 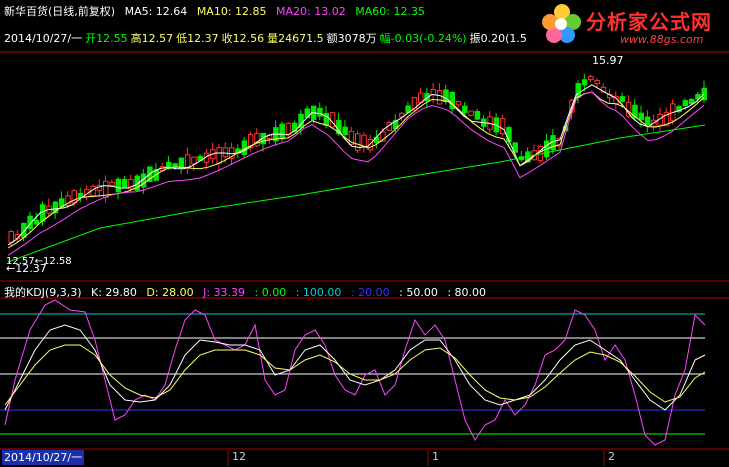 What do you see at coordinates (231, 11) in the screenshot?
I see `ma10-value: MA10: 12.85` at bounding box center [231, 11].